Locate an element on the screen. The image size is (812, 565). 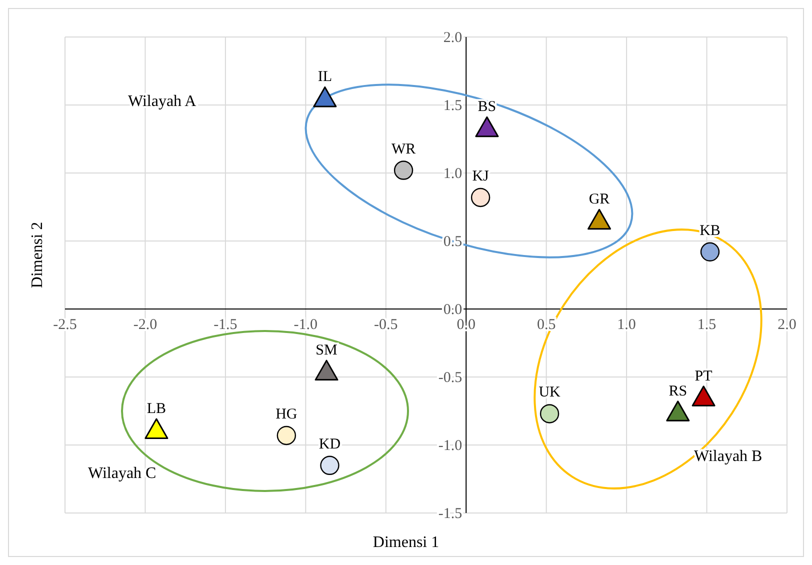
annotation: Wilayah C is located at coordinates (122, 473).